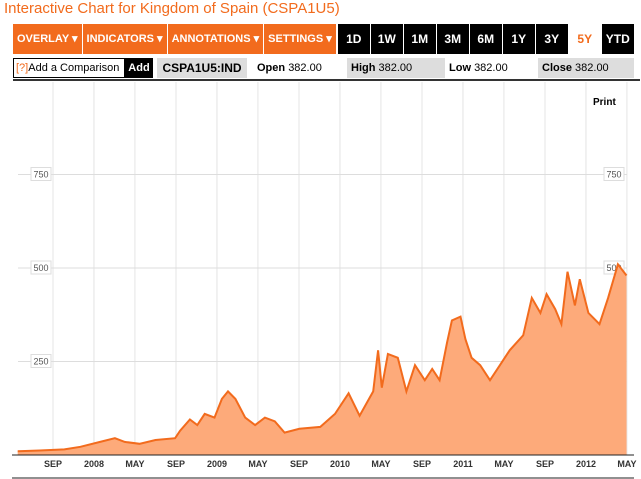  What do you see at coordinates (48, 39) in the screenshot?
I see `overlay-menu: OVERLAY ▾` at bounding box center [48, 39].